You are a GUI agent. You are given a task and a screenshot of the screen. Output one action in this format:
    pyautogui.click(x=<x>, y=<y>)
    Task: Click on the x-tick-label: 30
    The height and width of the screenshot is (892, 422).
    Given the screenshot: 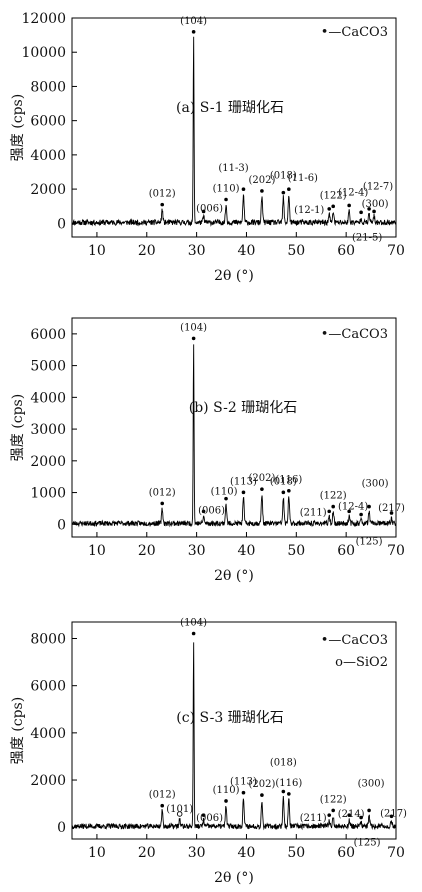 What is the action you would take?
    pyautogui.click(x=197, y=251)
    